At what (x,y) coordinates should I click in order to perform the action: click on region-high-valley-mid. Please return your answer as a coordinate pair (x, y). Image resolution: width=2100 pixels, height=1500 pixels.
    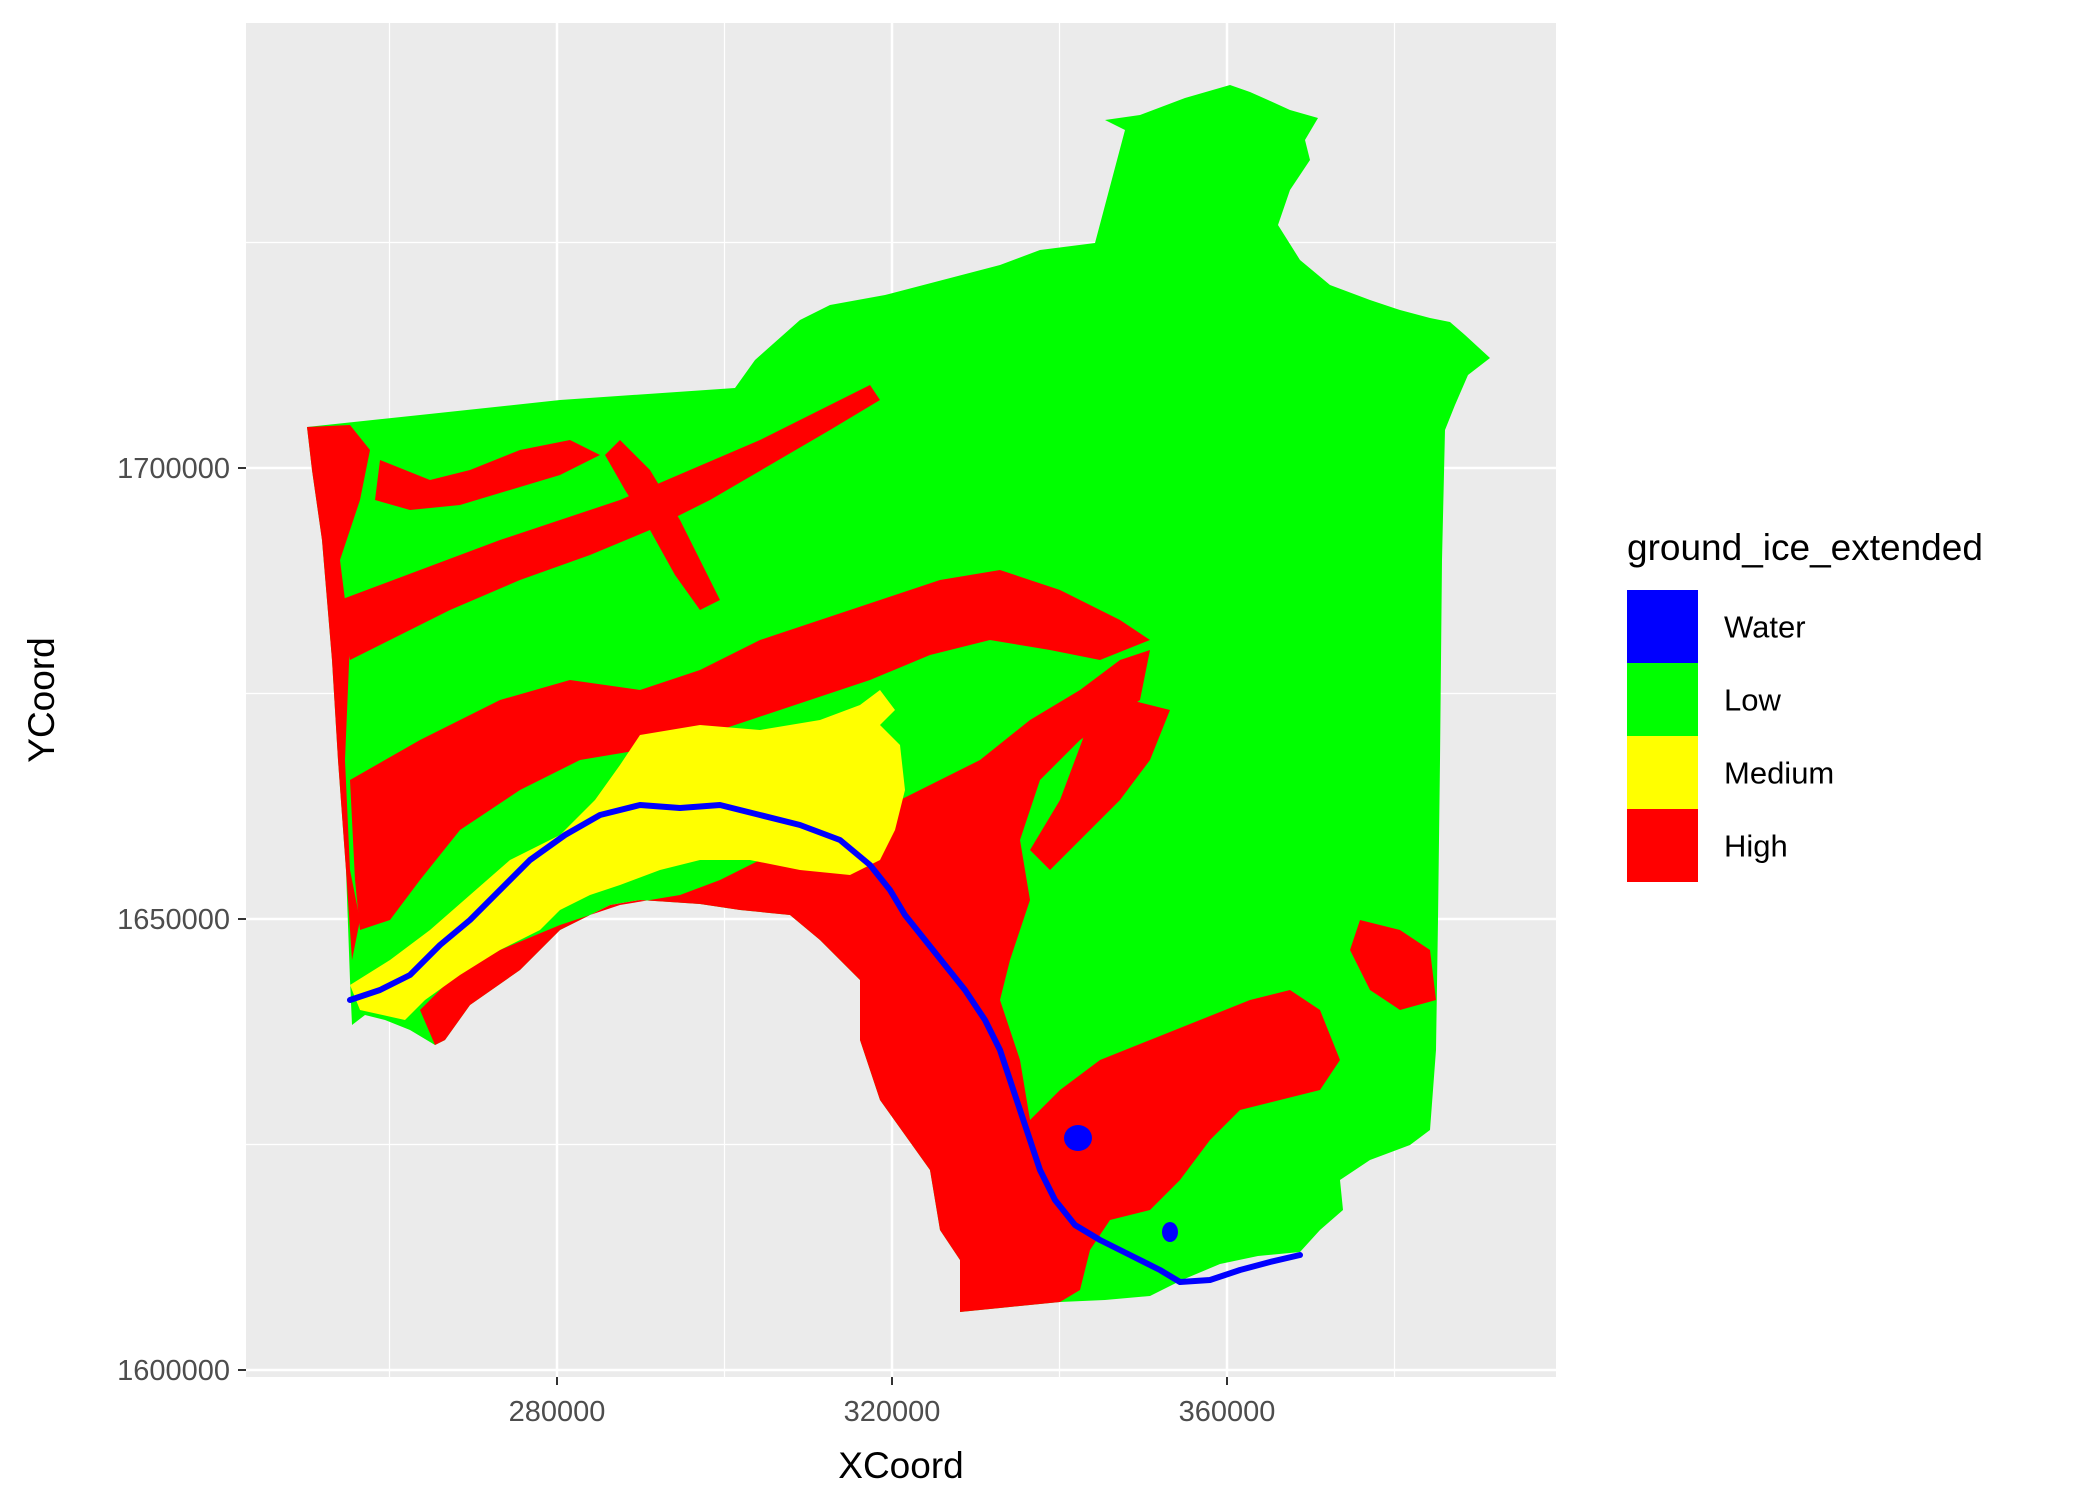
    Looking at the image, I should click on (750, 750).